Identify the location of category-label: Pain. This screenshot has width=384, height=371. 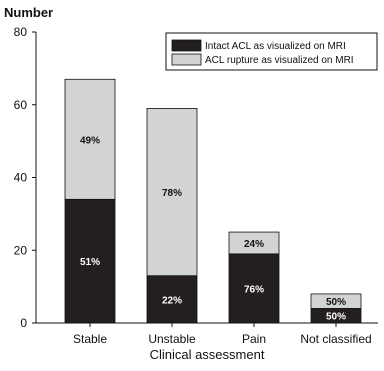
(254, 339).